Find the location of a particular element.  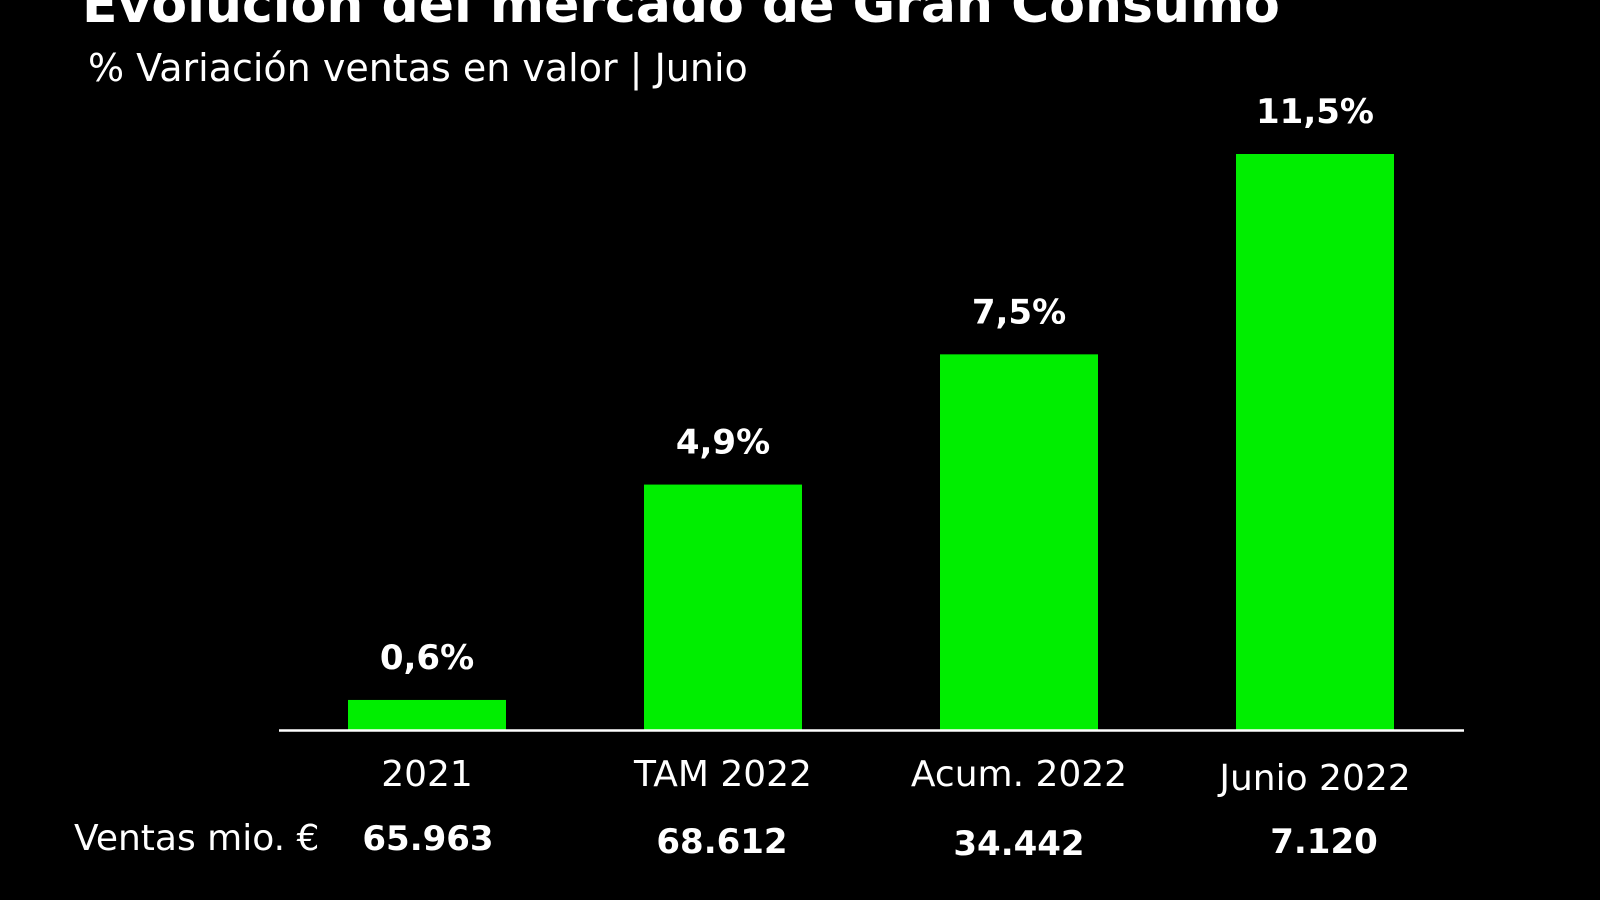

category-label-4: Junio 2022 is located at coordinates (1313, 778).